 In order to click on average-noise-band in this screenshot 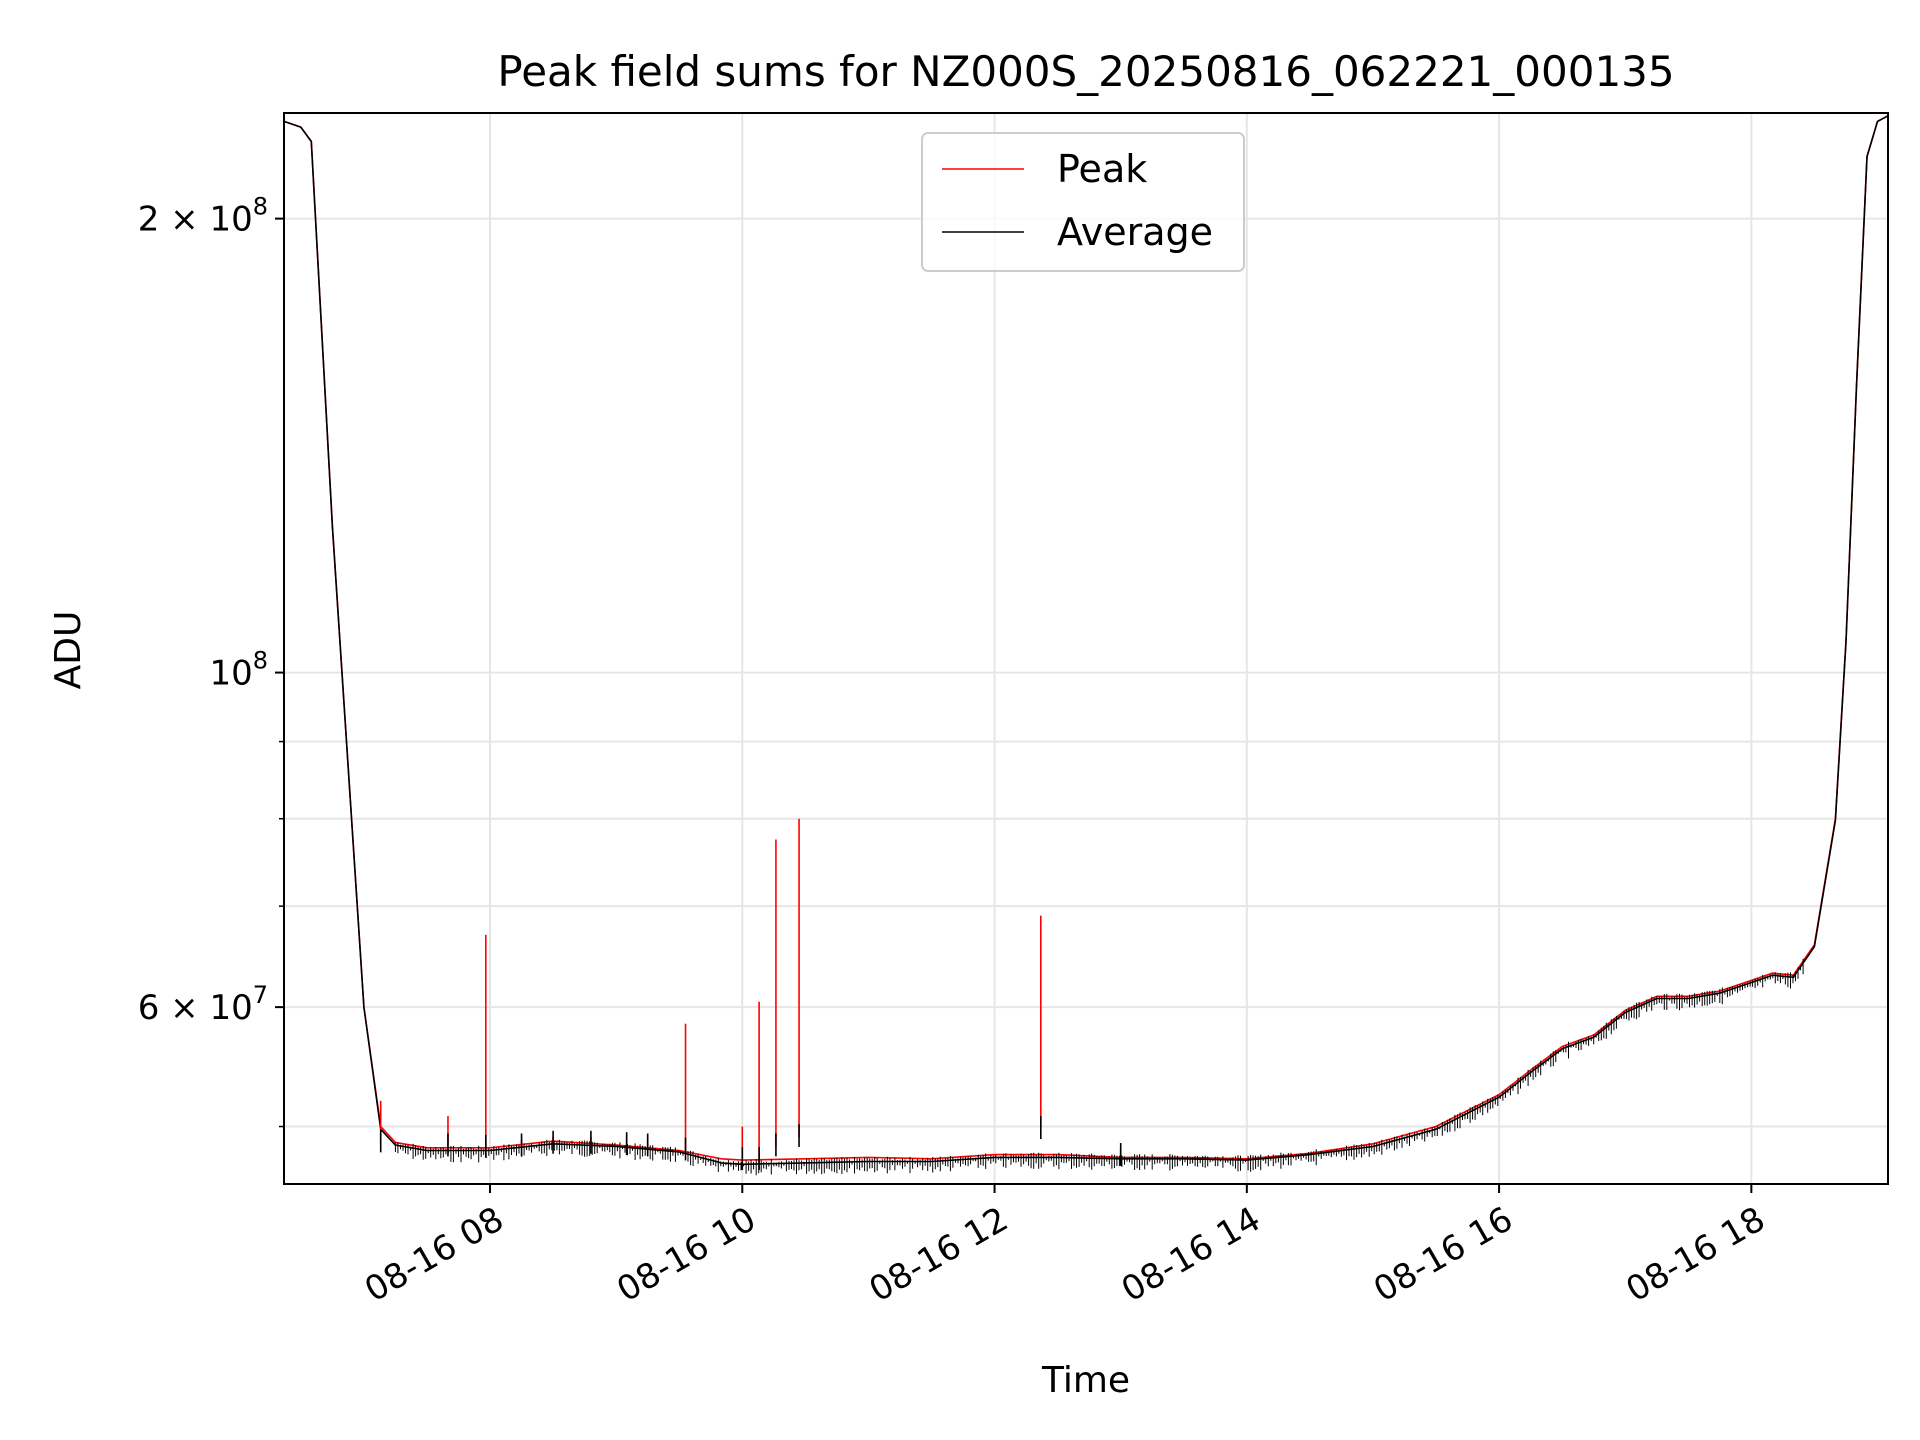, I will do `click(1099, 1067)`.